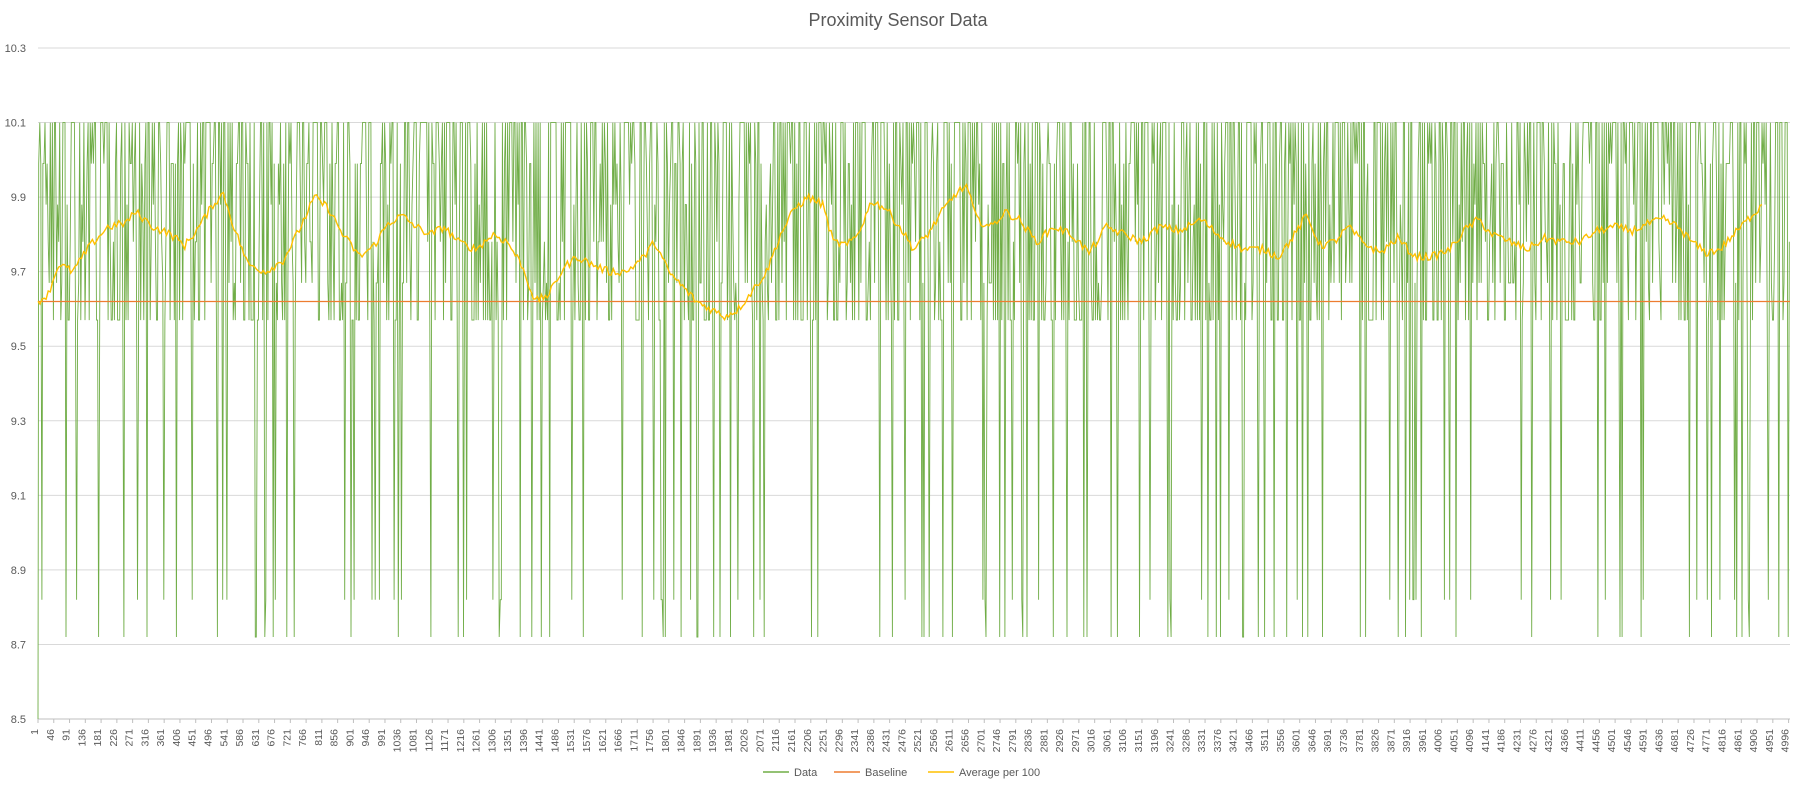 The height and width of the screenshot is (794, 1797). I want to click on y-tick-label: 8.9, so click(18, 571).